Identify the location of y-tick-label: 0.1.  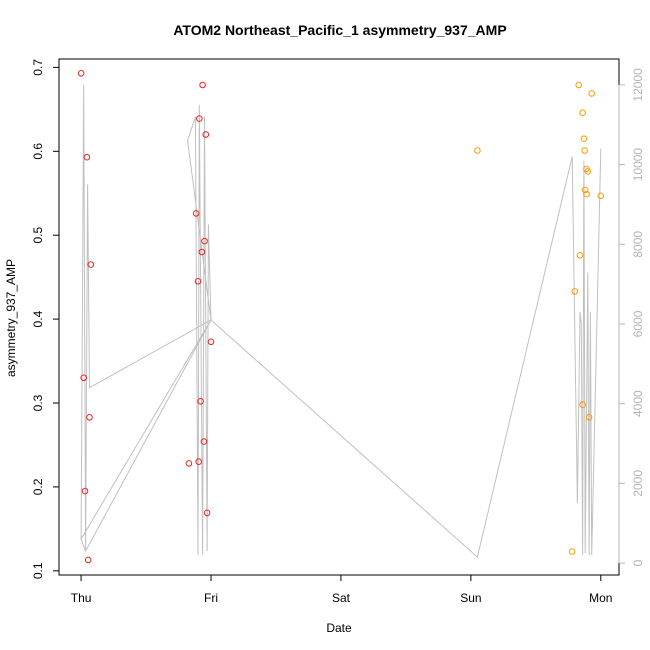
(38, 570).